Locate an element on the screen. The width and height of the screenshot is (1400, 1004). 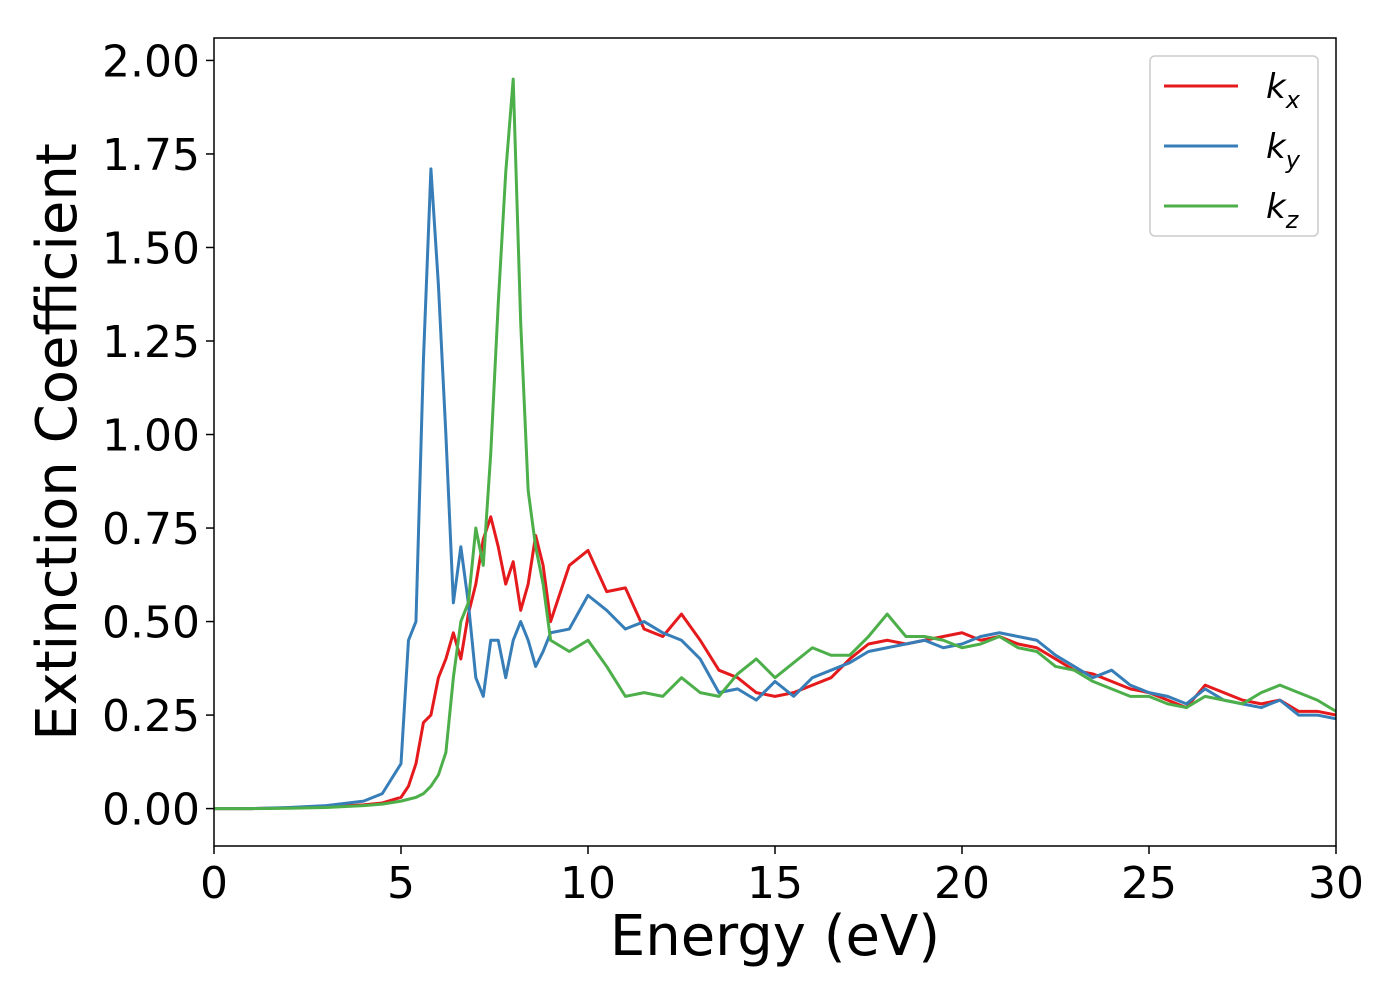
x-tick-label: 10 is located at coordinates (588, 883).